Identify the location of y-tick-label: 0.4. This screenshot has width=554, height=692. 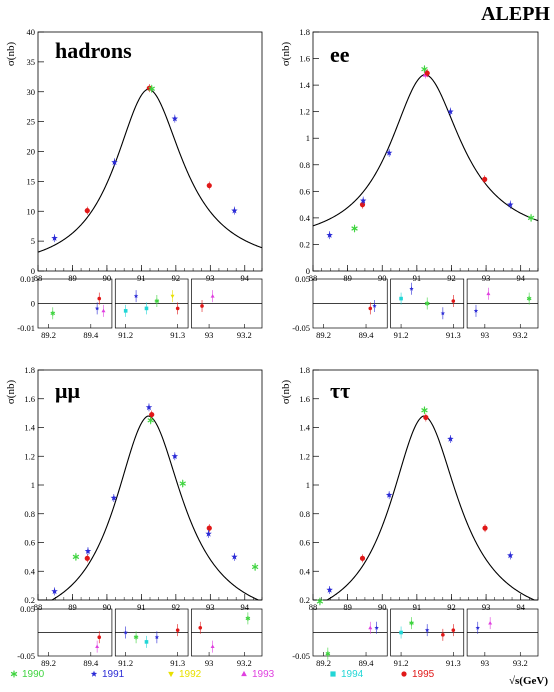
(304, 571).